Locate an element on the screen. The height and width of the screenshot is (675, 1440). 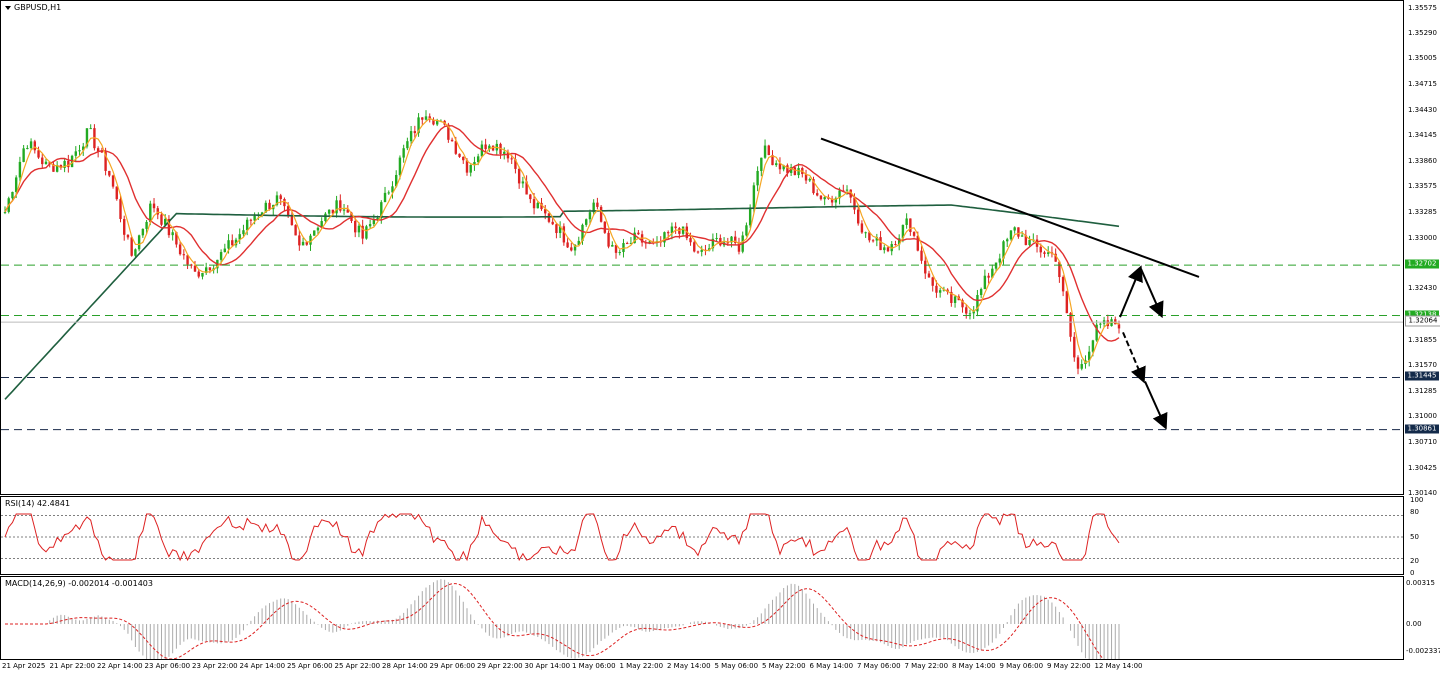
price-axis-label: 1.31000 is located at coordinates (1422, 416).